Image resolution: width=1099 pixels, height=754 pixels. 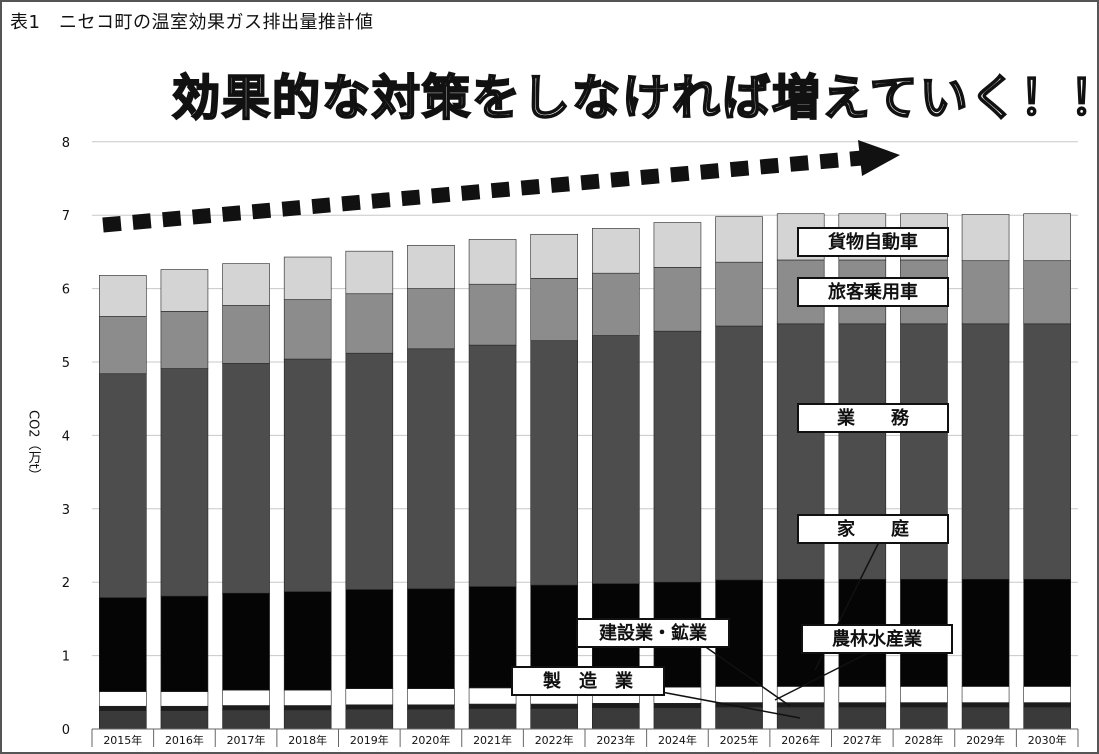 I want to click on x-tick-label: 2015年, so click(x=122, y=740).